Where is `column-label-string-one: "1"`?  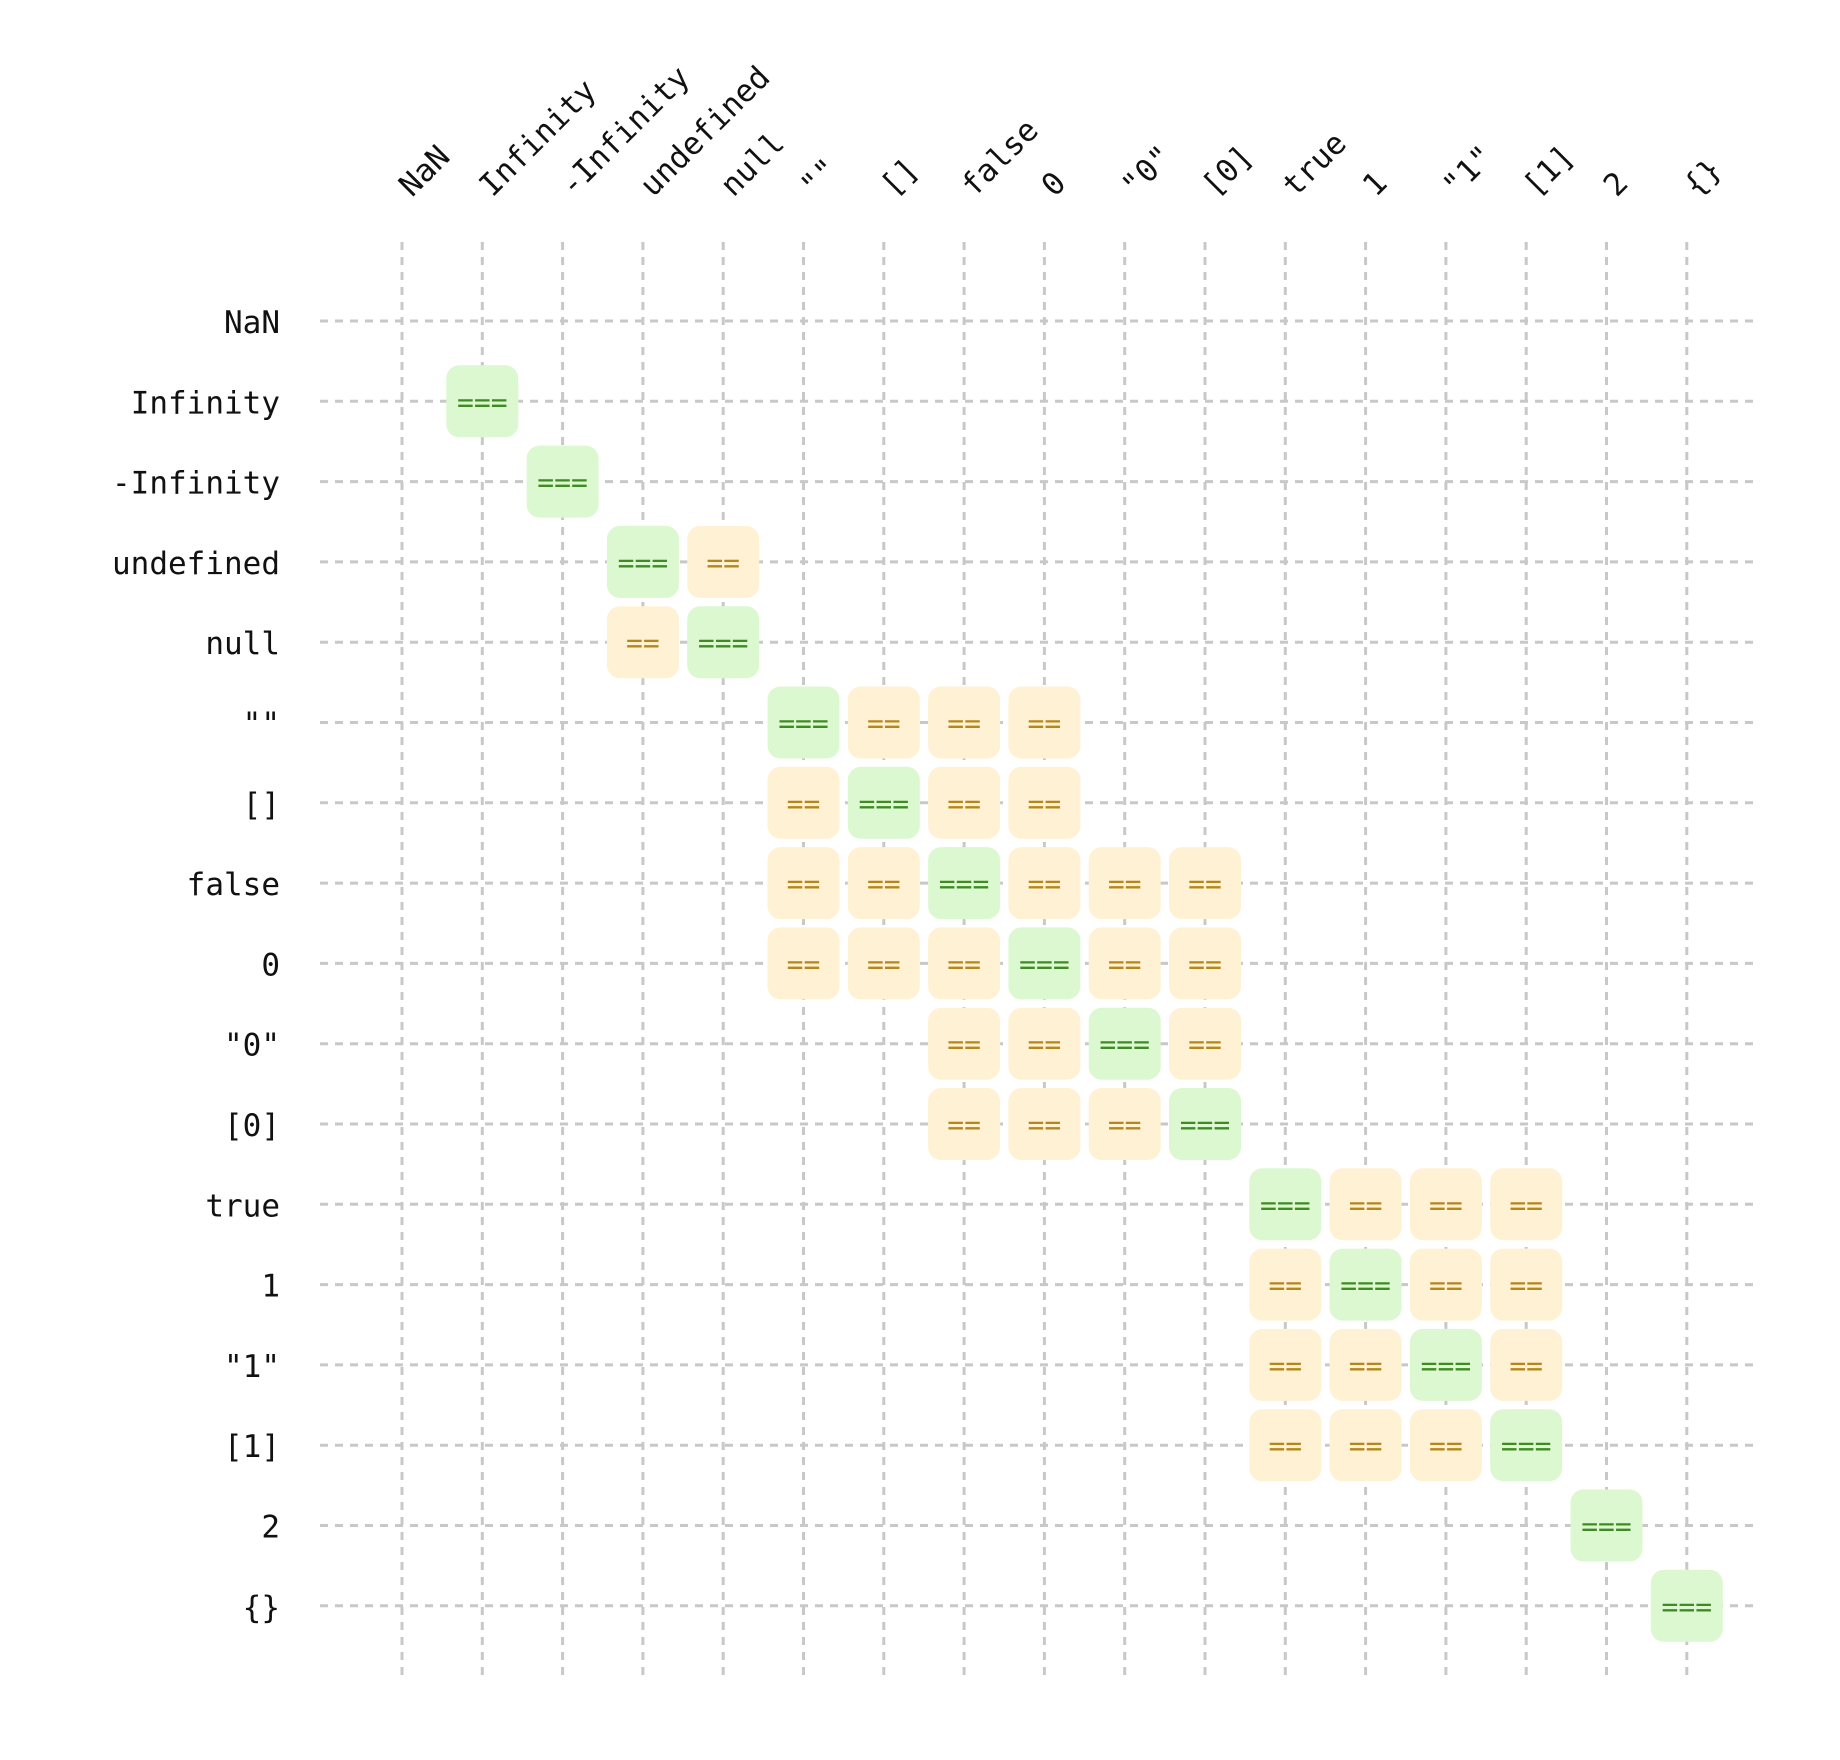
column-label-string-one: "1" is located at coordinates (1468, 171).